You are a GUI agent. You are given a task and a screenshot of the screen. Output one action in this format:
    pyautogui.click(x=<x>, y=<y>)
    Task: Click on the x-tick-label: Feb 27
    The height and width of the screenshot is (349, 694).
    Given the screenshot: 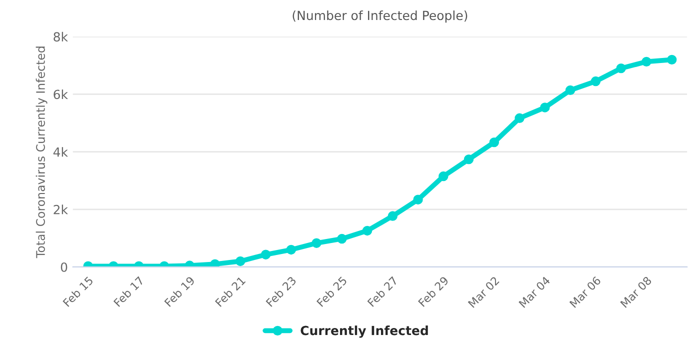 What is the action you would take?
    pyautogui.click(x=382, y=292)
    